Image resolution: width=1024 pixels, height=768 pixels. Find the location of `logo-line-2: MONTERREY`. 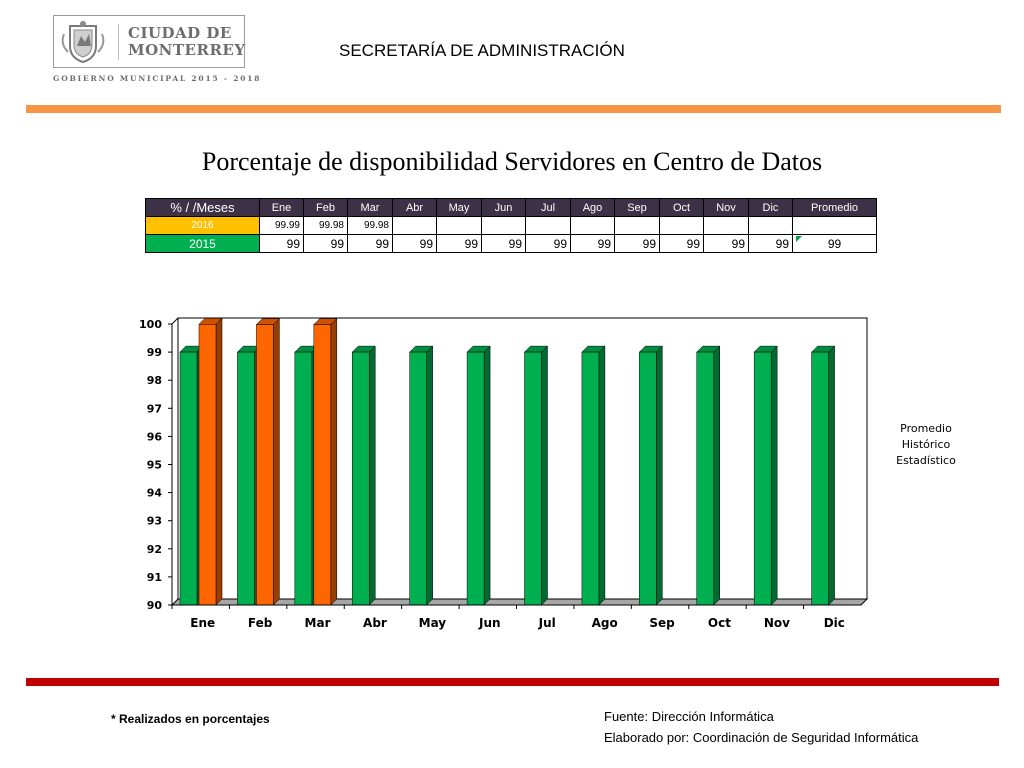

logo-line-2: MONTERREY is located at coordinates (187, 50).